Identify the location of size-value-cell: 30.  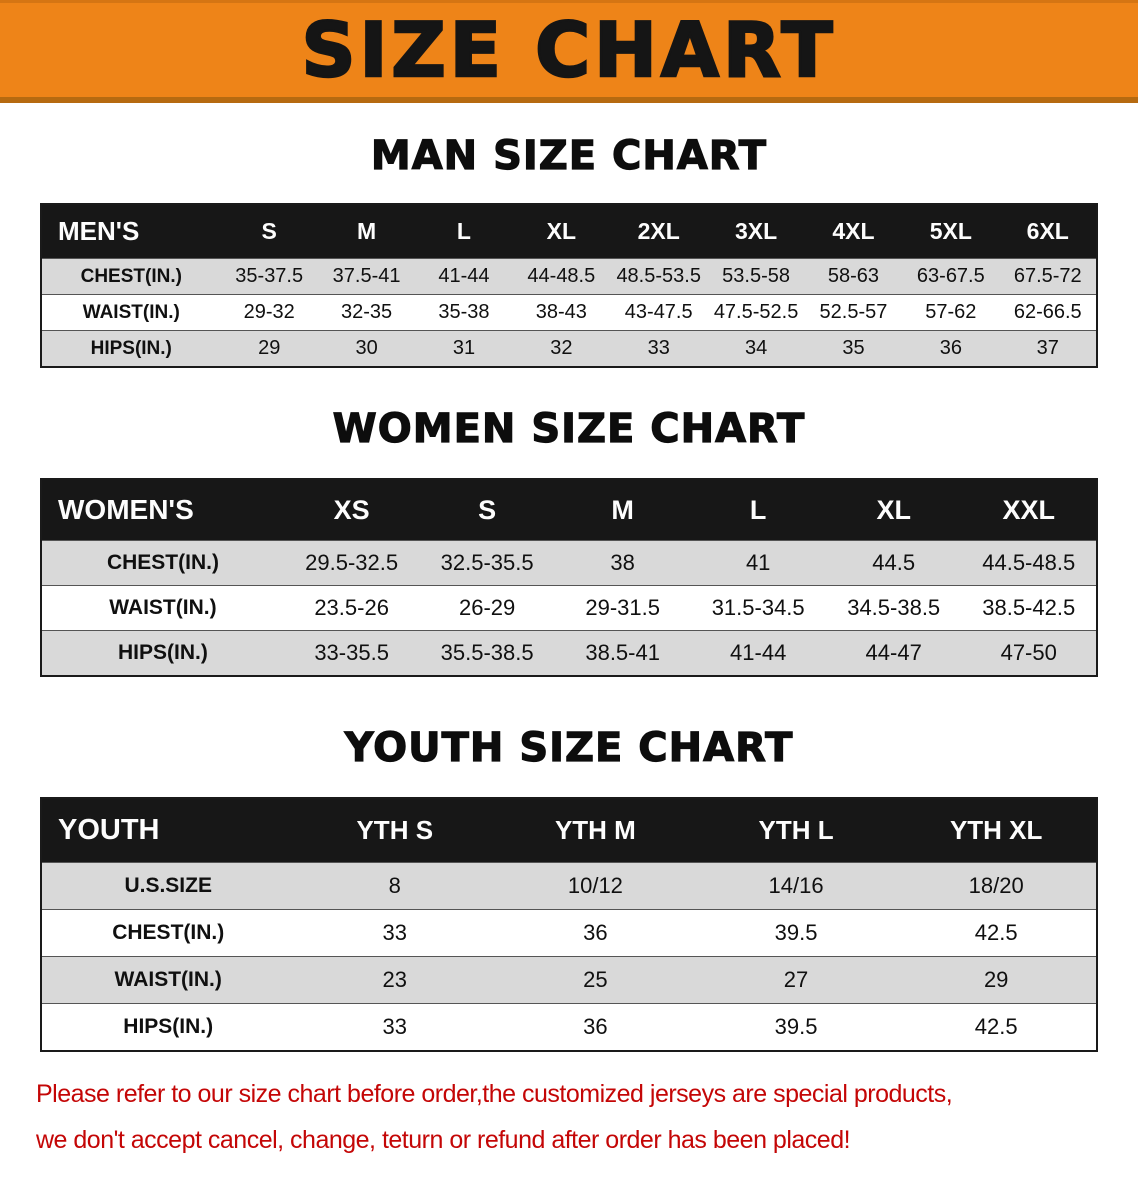
(366, 348).